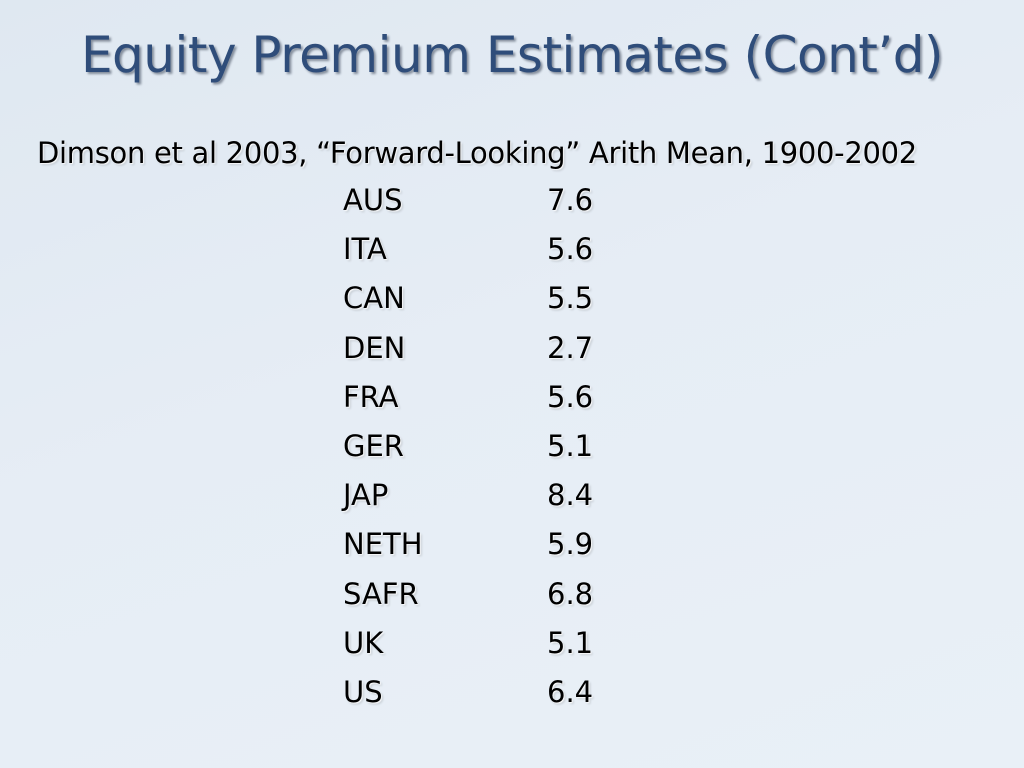  What do you see at coordinates (570, 298) in the screenshot?
I see `premium-value: 5.5` at bounding box center [570, 298].